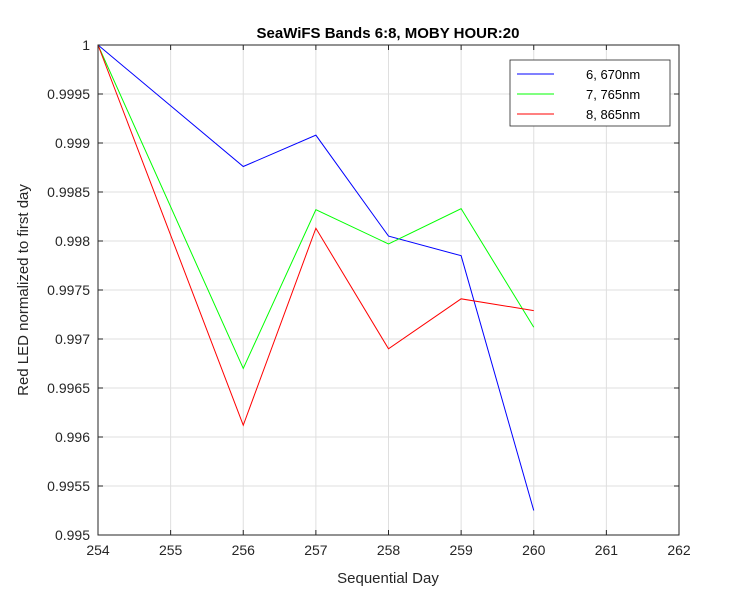 Image resolution: width=750 pixels, height=600 pixels. Describe the element at coordinates (613, 94) in the screenshot. I see `legend-label-2: 7, 765nm` at that location.